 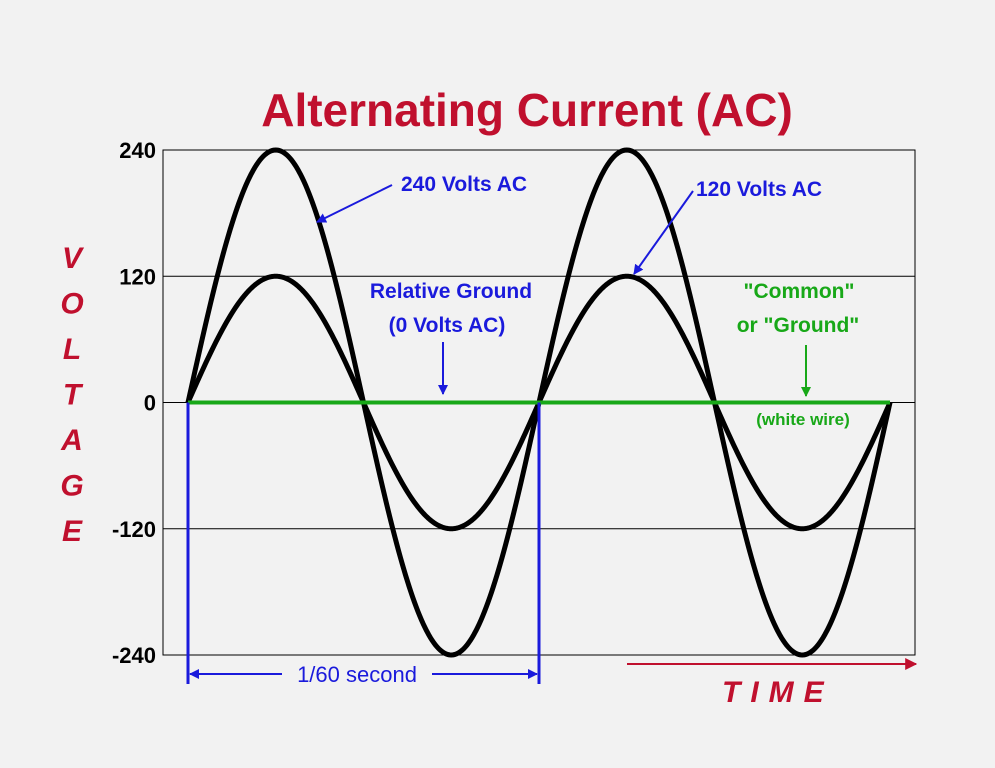 I want to click on chart-title: Alternating Current (AC), so click(x=527, y=110).